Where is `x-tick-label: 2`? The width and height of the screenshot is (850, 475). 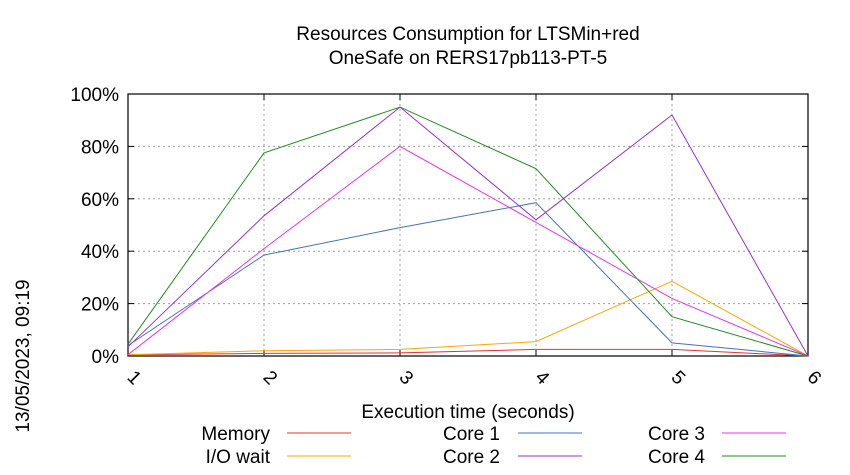 x-tick-label: 2 is located at coordinates (270, 378).